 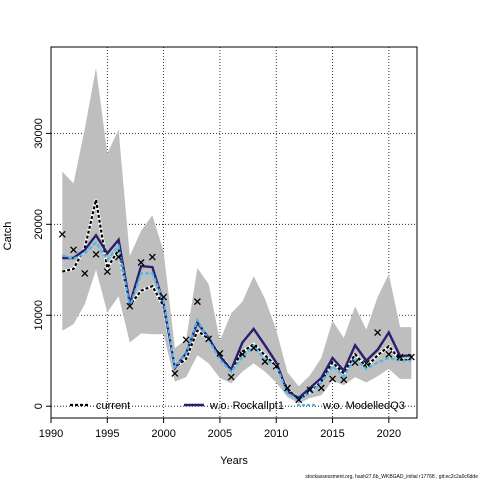 What do you see at coordinates (389, 434) in the screenshot?
I see `x-tick-label: 2020` at bounding box center [389, 434].